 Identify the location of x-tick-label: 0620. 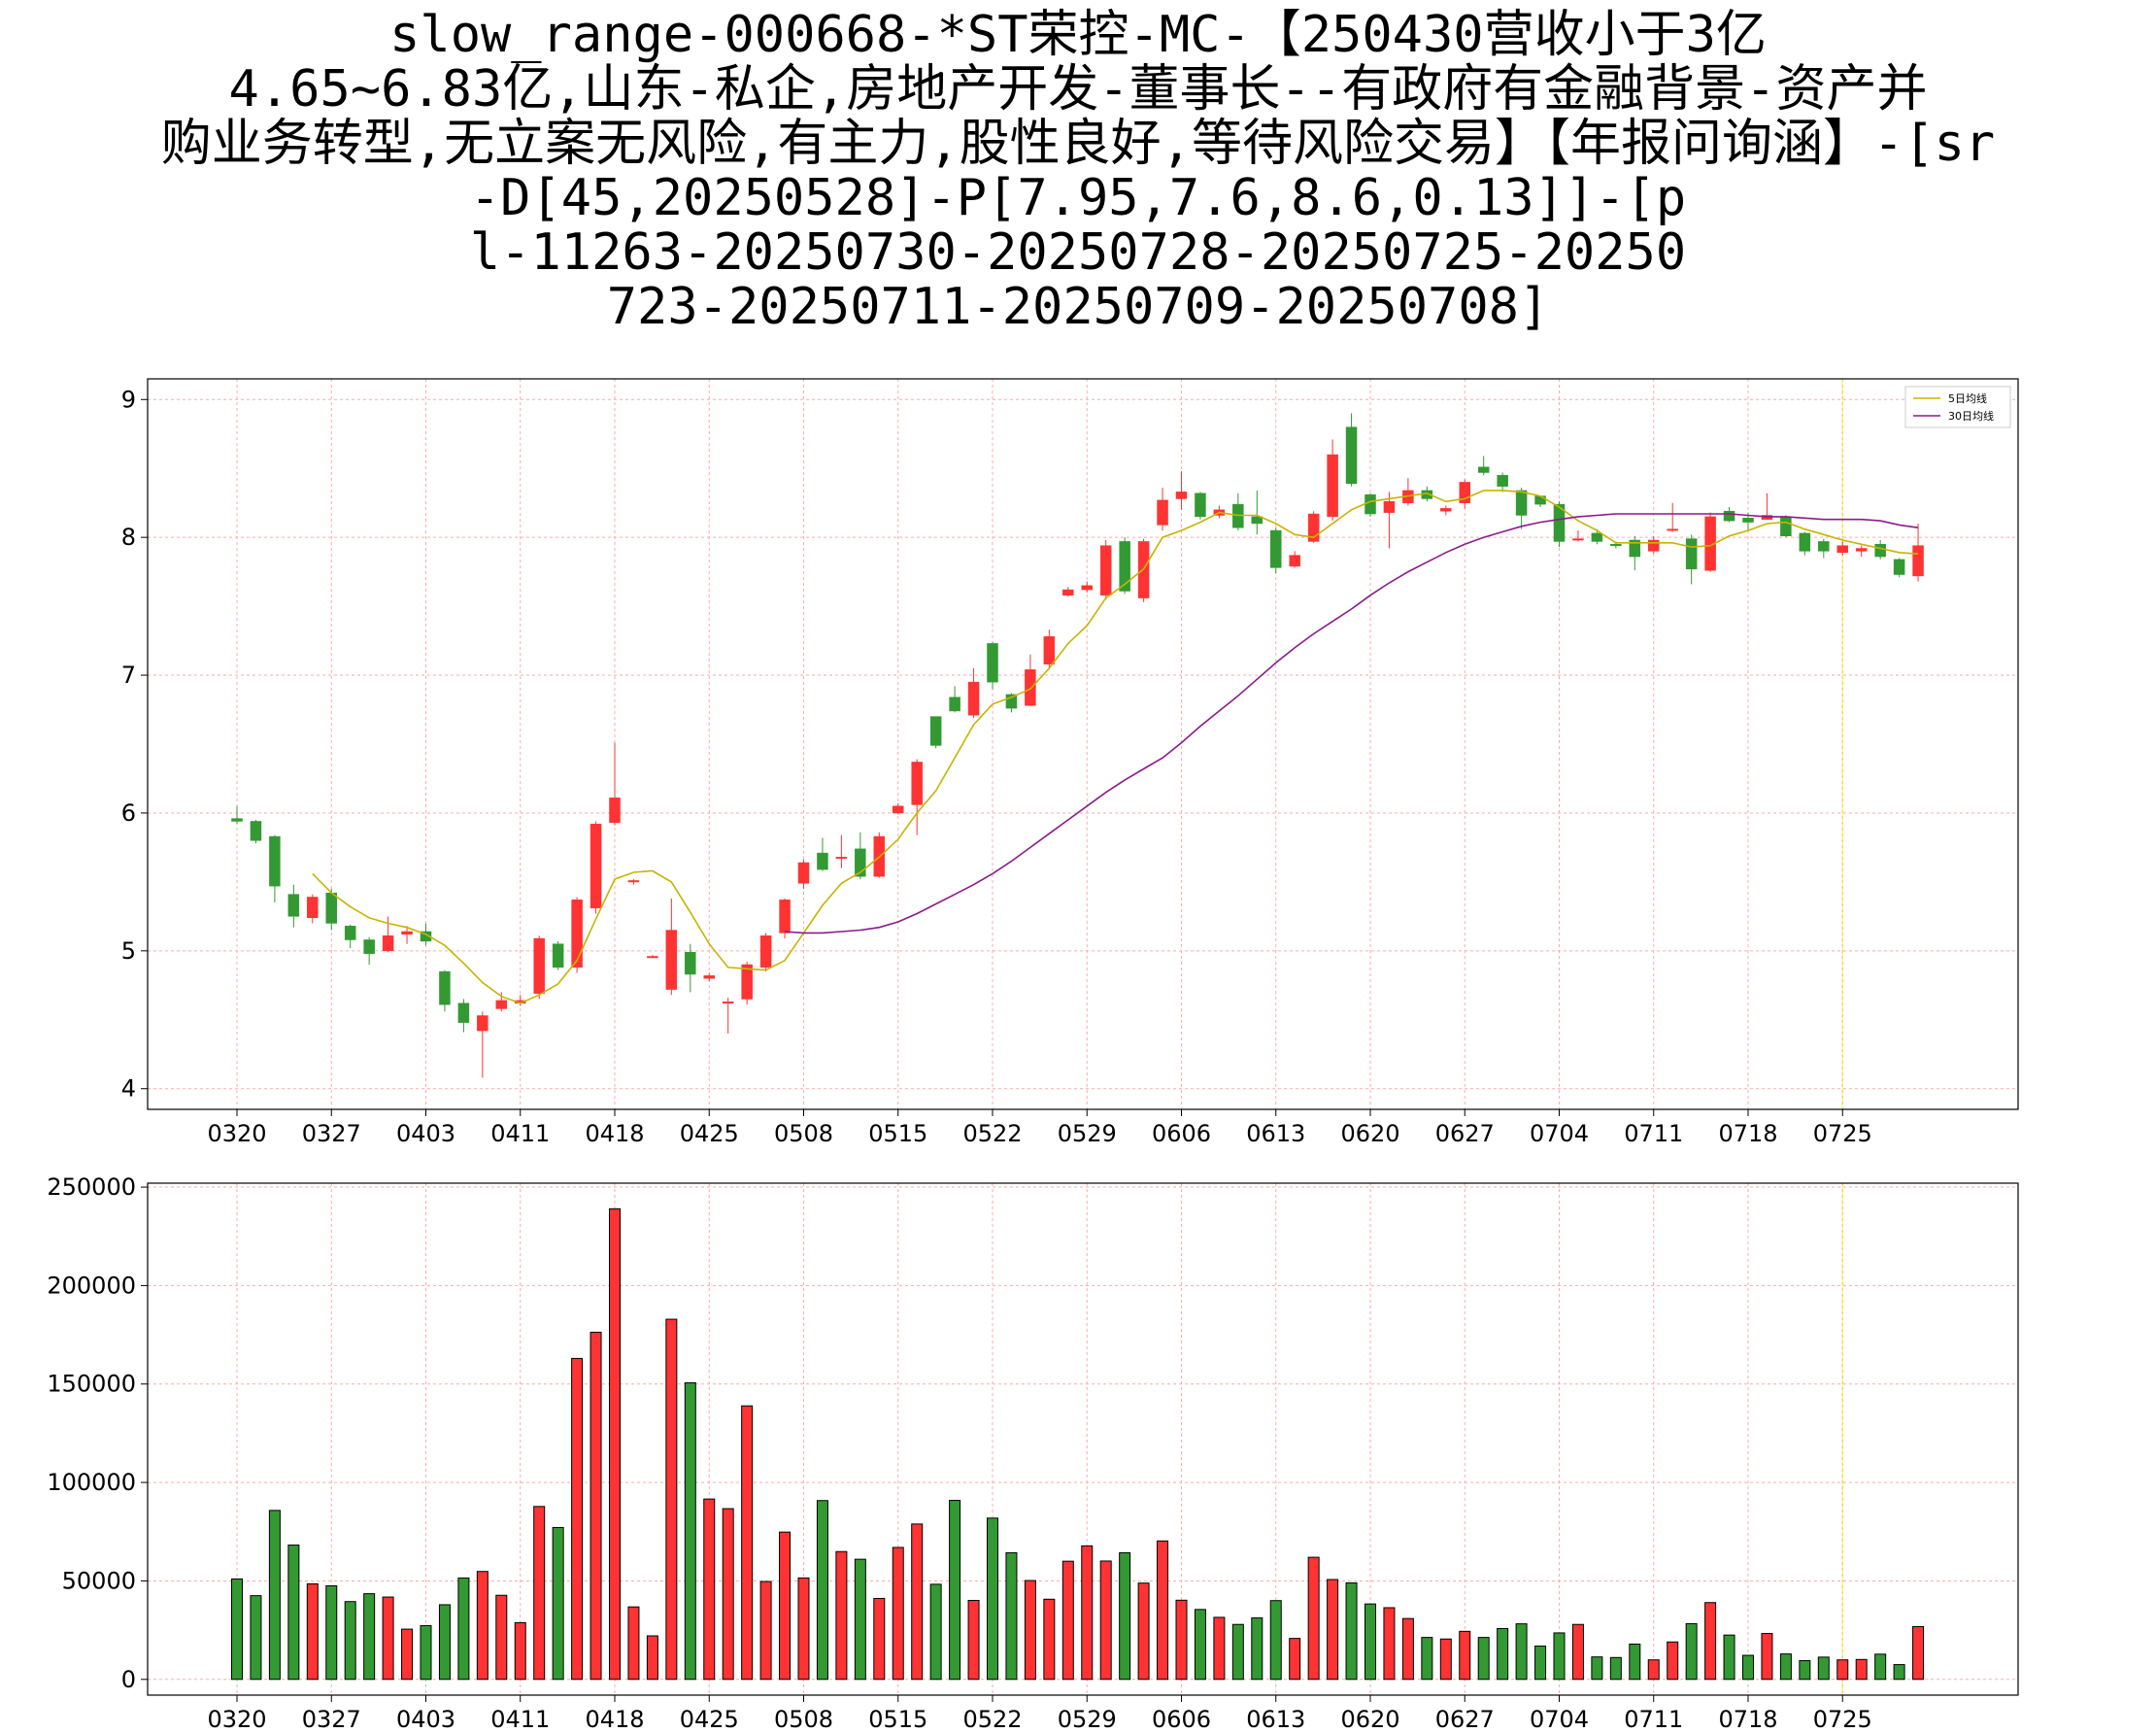
(1369, 1133).